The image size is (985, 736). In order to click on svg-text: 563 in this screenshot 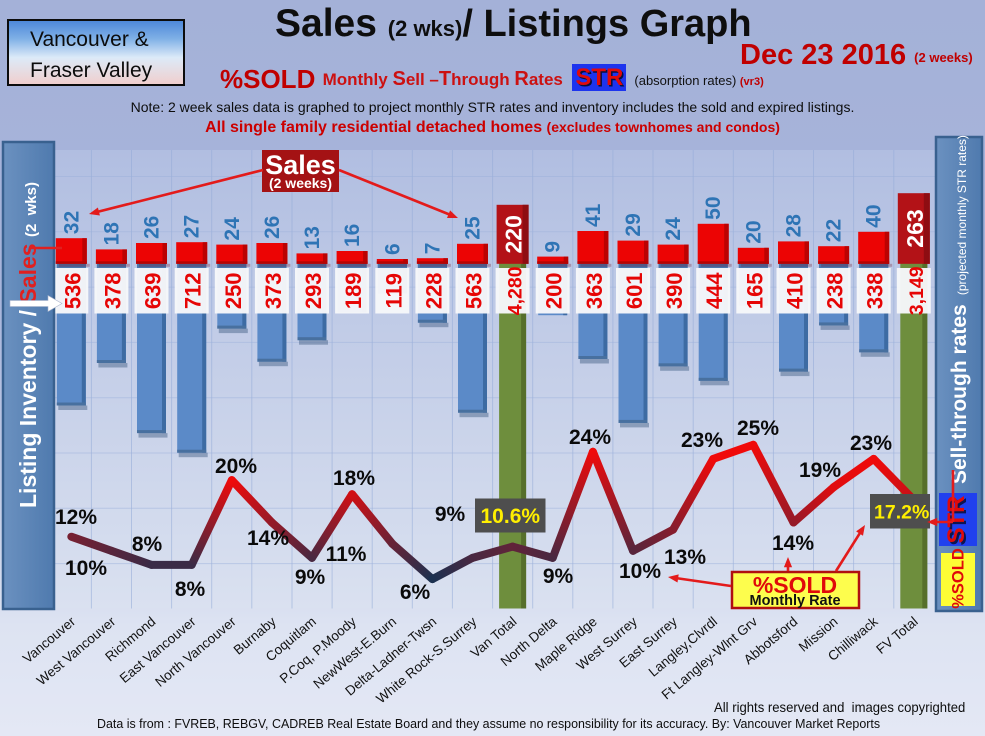, I will do `click(474, 290)`.